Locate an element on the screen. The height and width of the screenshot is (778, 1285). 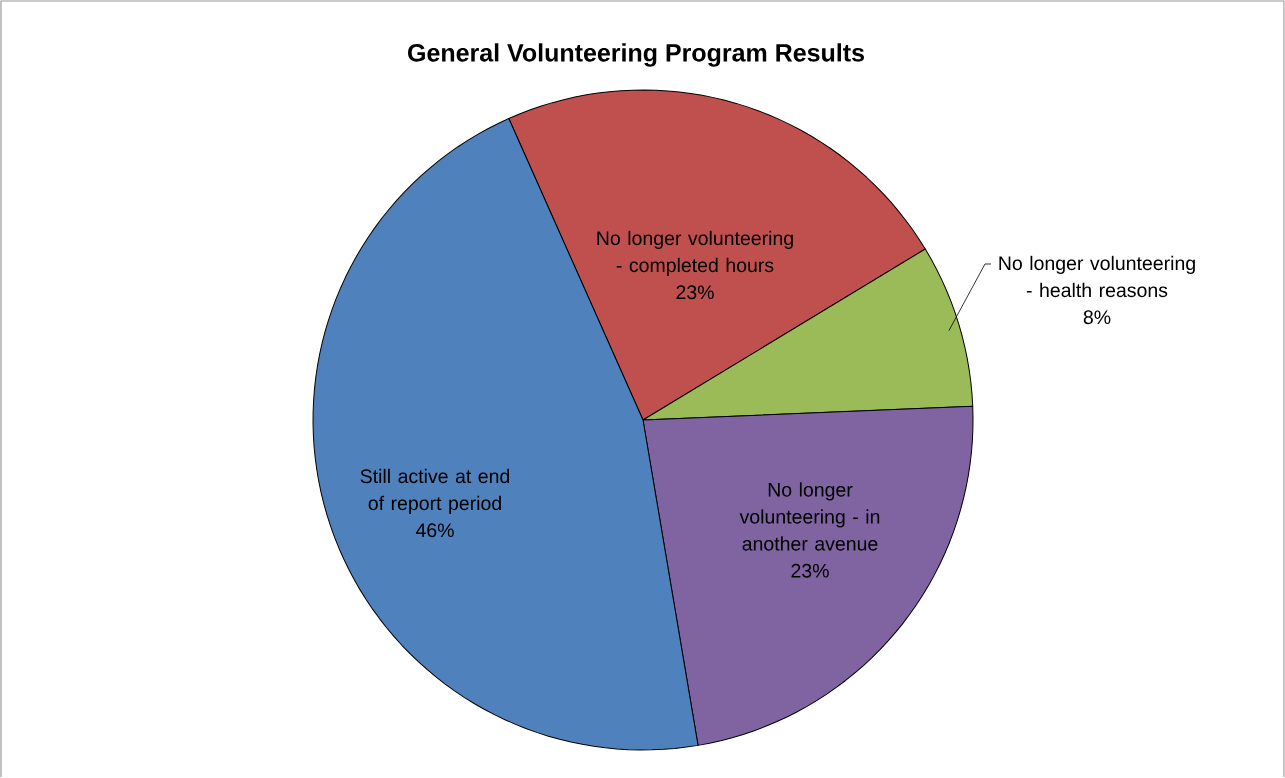
data-label: 46% is located at coordinates (434, 530).